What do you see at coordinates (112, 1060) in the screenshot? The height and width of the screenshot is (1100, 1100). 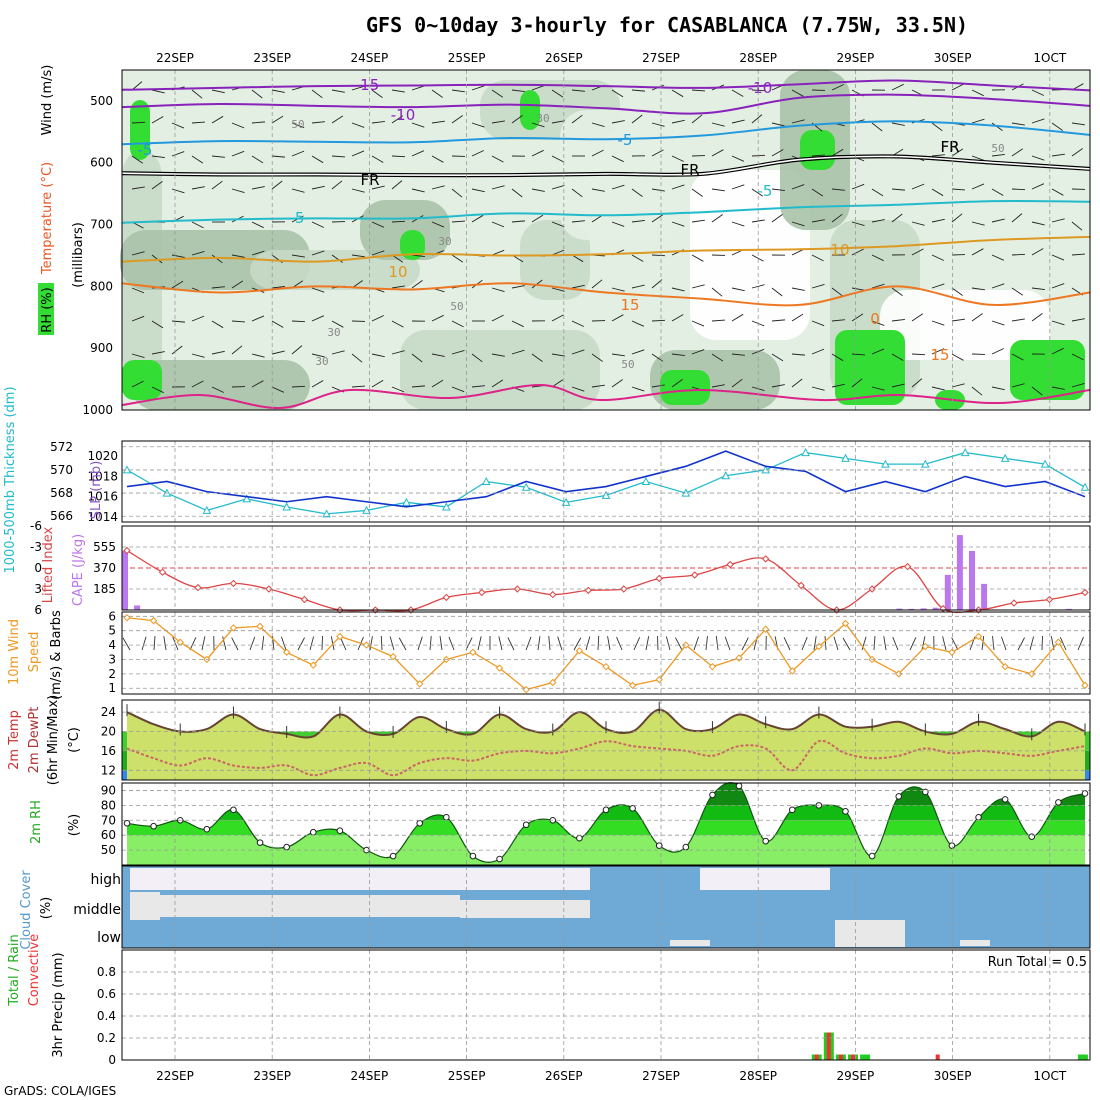 I see `precip-tick-label: 0` at bounding box center [112, 1060].